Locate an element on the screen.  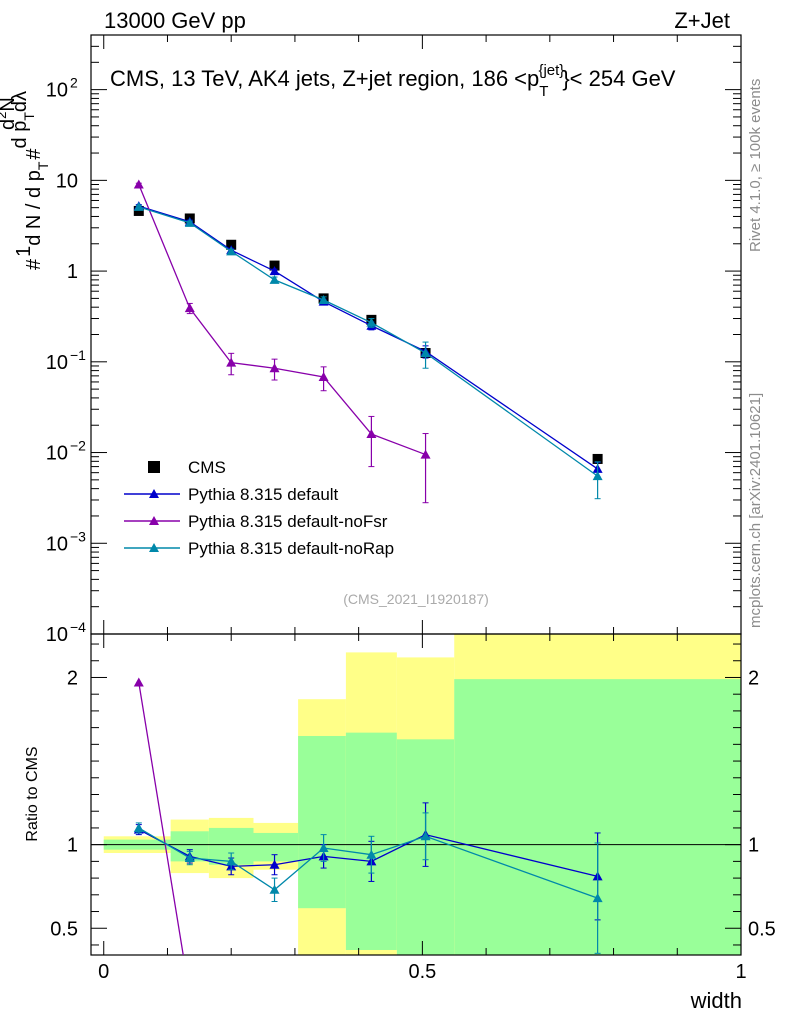
main-y-tick-exponent: −3 is located at coordinates (78, 536).